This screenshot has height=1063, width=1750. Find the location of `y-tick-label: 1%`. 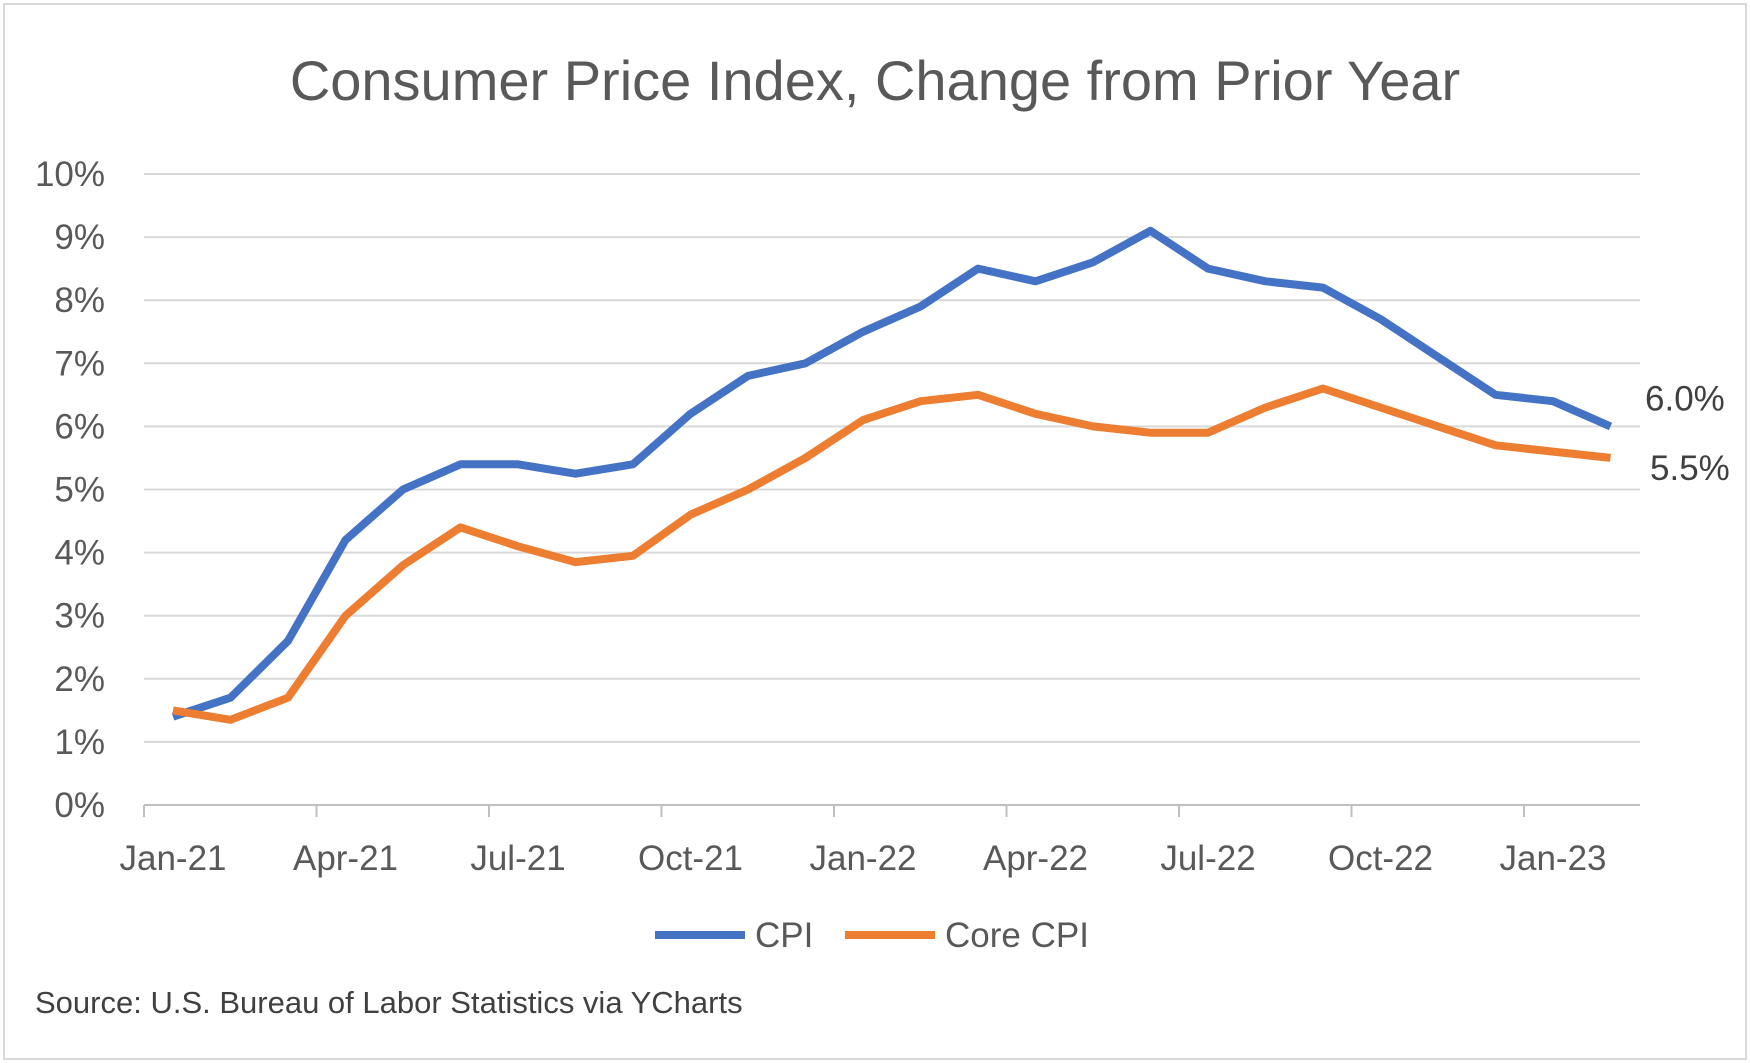

y-tick-label: 1% is located at coordinates (79, 742).